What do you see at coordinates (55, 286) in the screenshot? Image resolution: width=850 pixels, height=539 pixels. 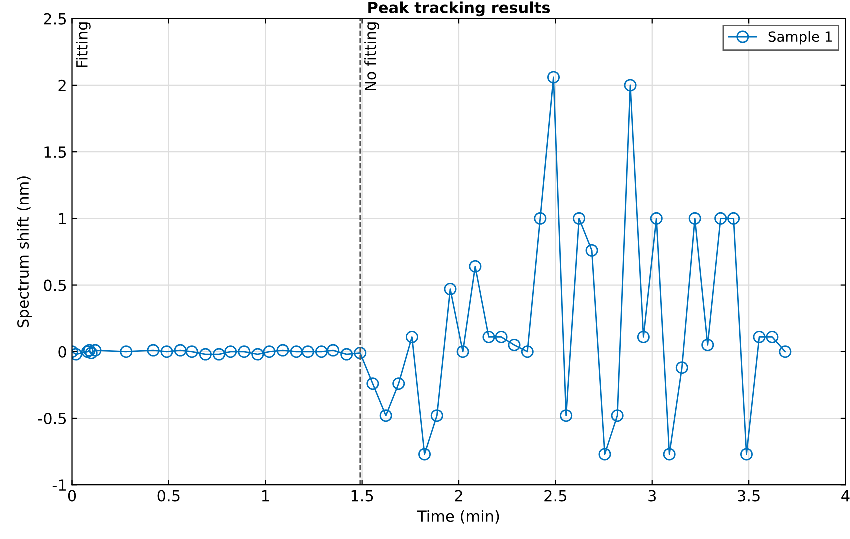 I see `y-tick-label: 0.5` at bounding box center [55, 286].